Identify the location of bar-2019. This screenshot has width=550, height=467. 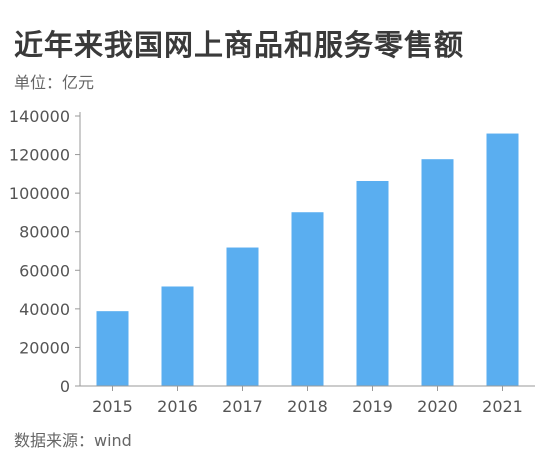
(372, 283).